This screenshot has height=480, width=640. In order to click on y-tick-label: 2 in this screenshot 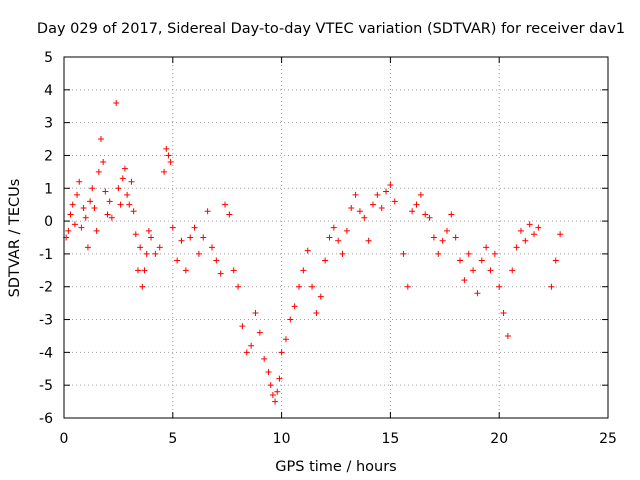, I will do `click(48, 156)`.